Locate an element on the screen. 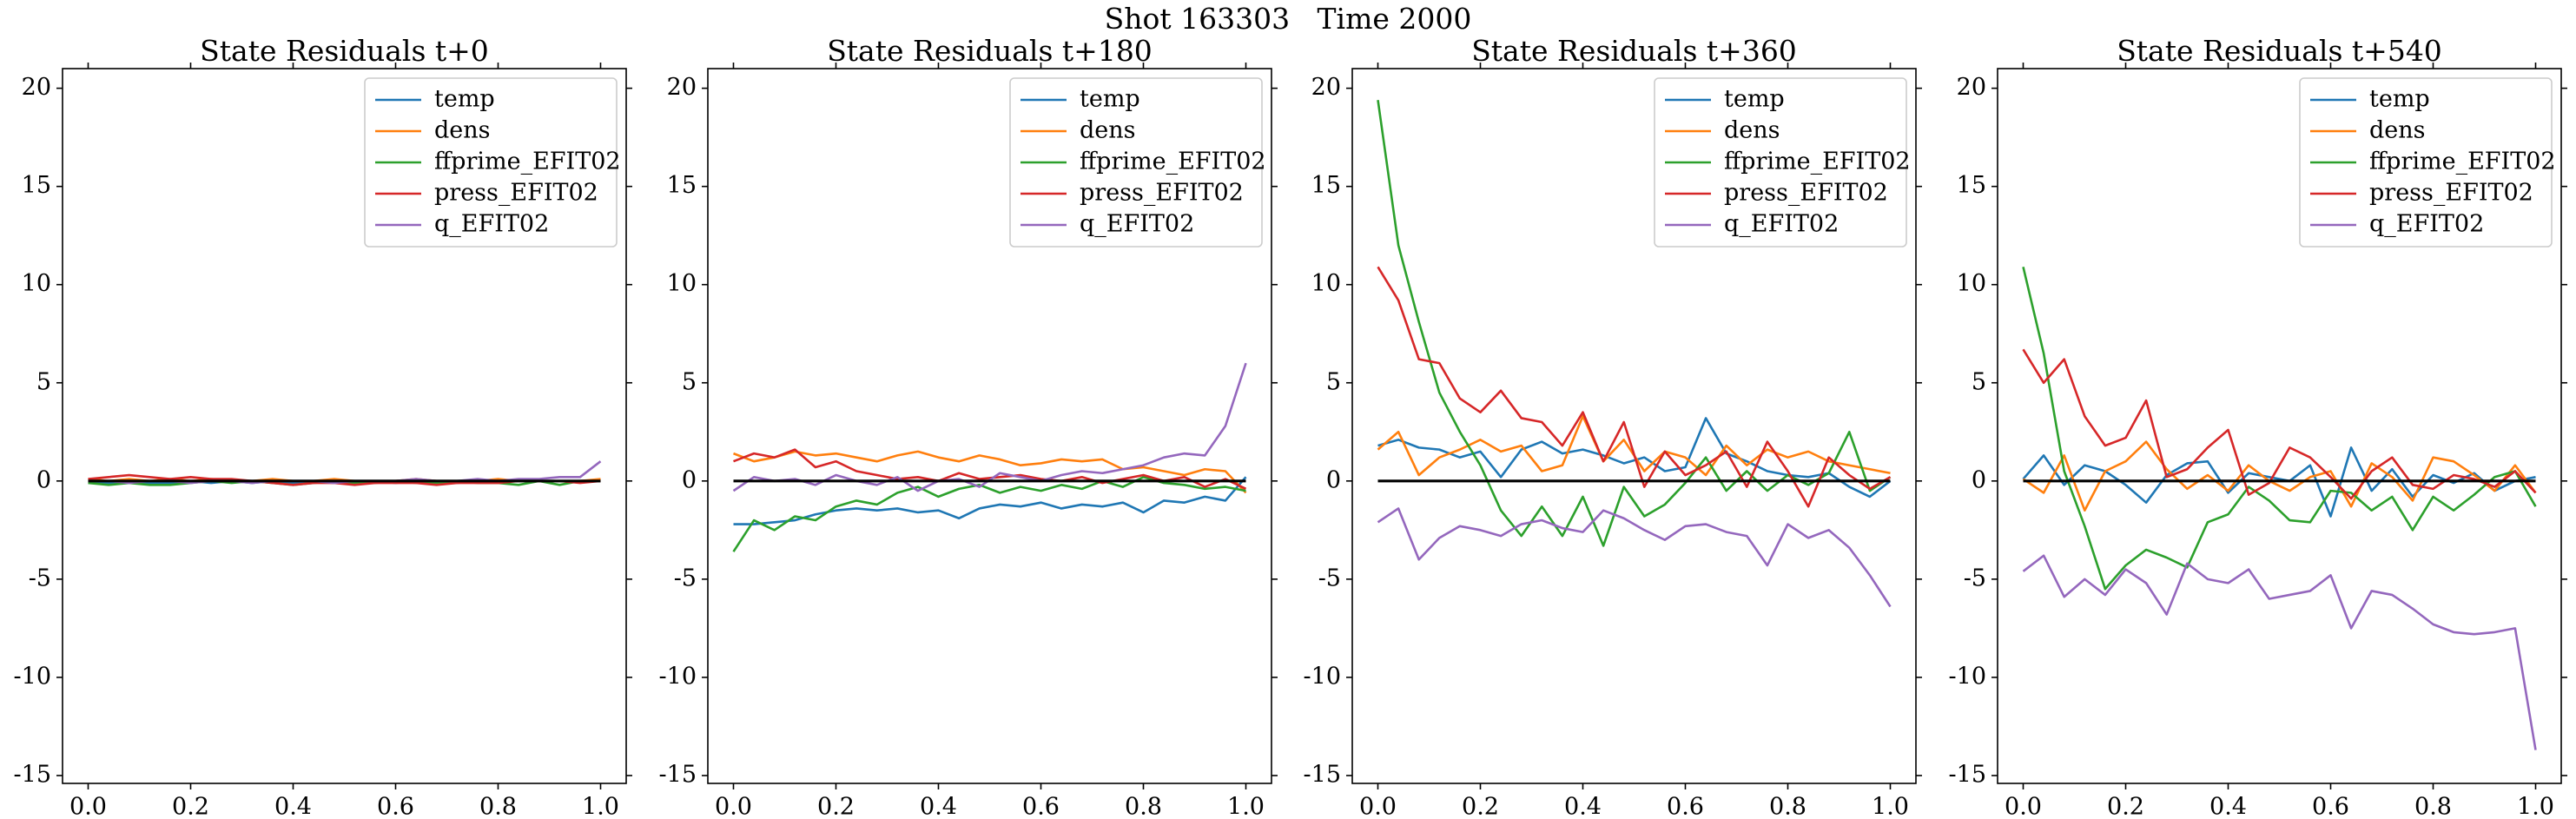 This screenshot has width=2576, height=819. subplot-title: State Residuals t+0 is located at coordinates (345, 51).